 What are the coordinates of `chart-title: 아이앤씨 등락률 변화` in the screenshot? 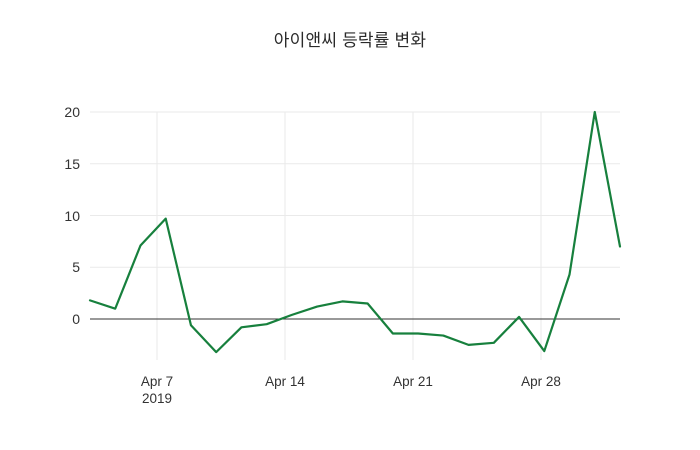 It's located at (350, 40).